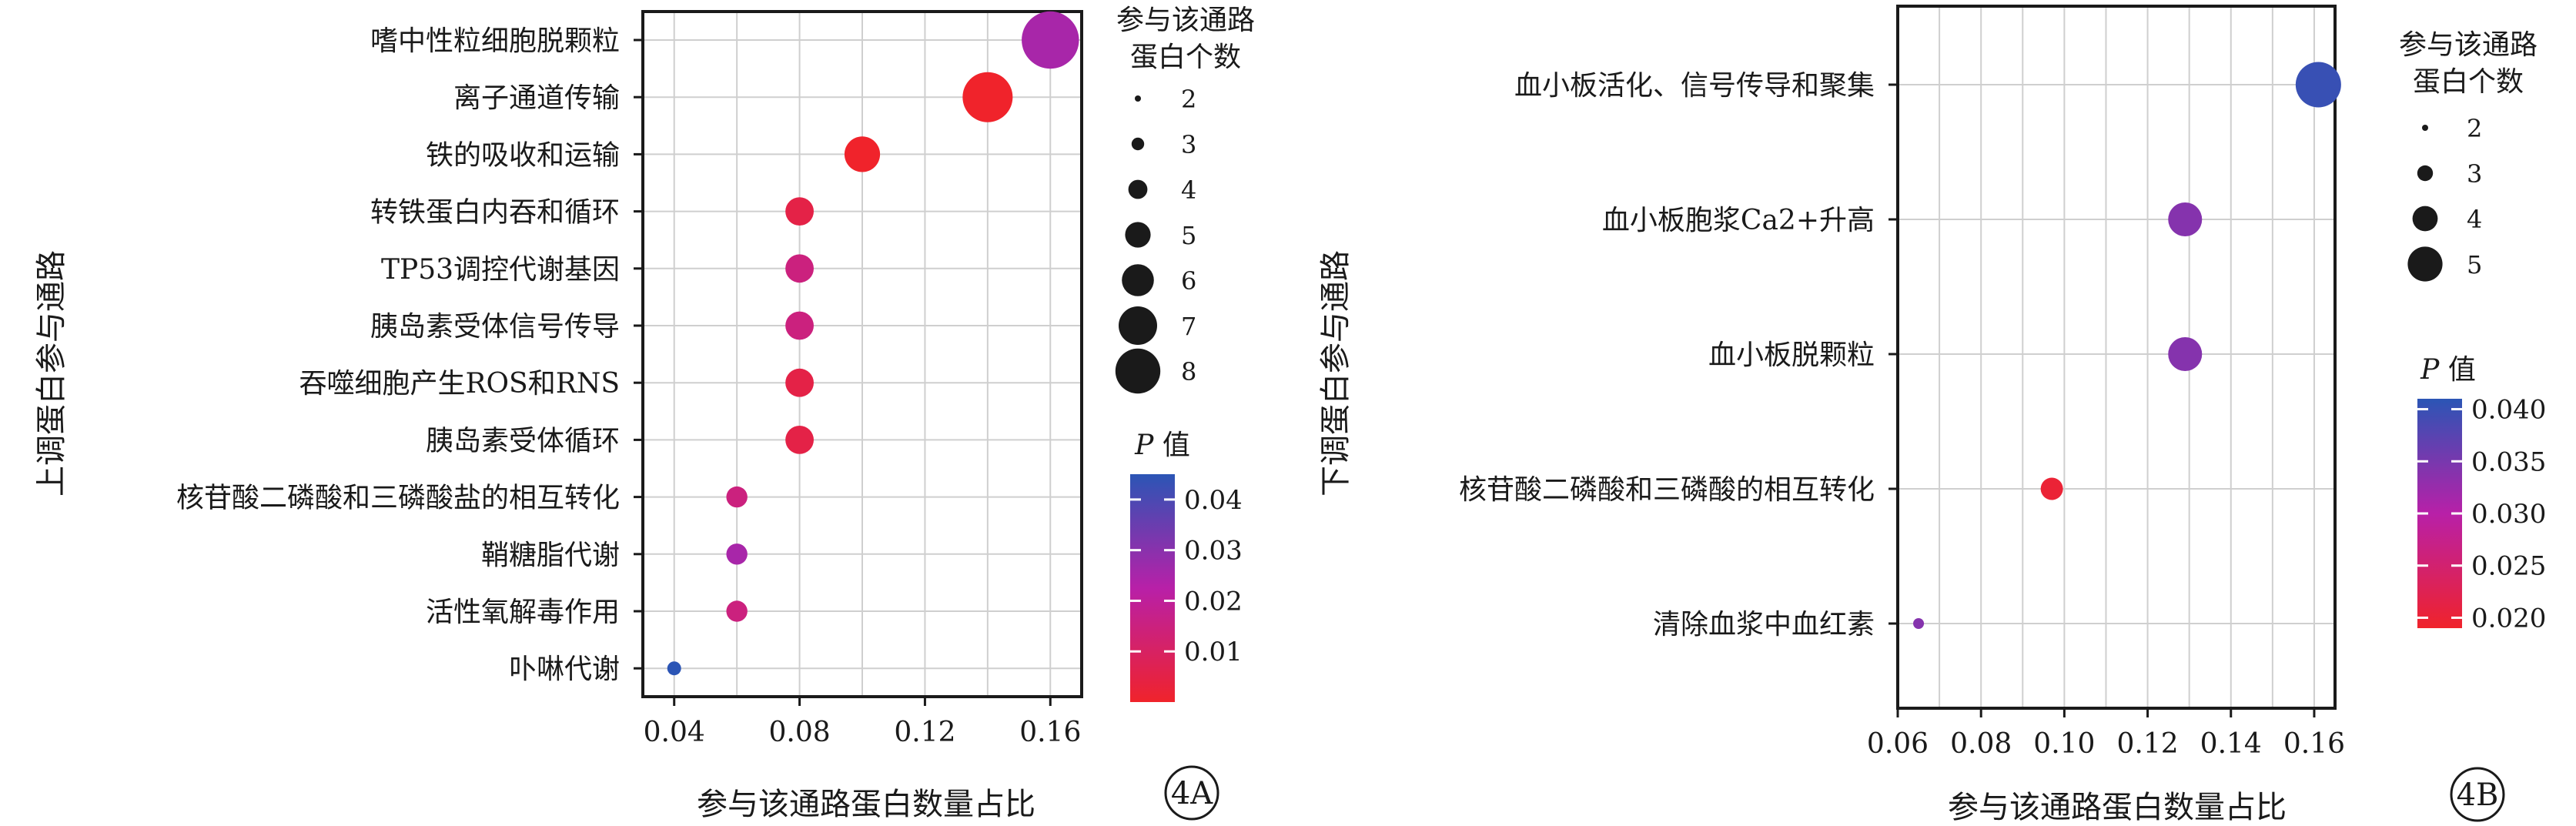 Image resolution: width=2576 pixels, height=826 pixels. What do you see at coordinates (873, 343) in the screenshot?
I see `panel-a-points` at bounding box center [873, 343].